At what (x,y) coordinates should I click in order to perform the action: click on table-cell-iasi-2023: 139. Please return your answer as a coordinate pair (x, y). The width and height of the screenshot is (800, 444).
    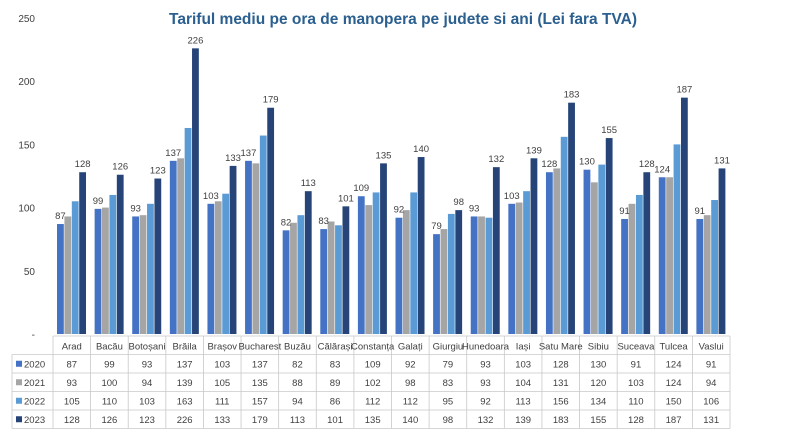
    Looking at the image, I should click on (523, 420).